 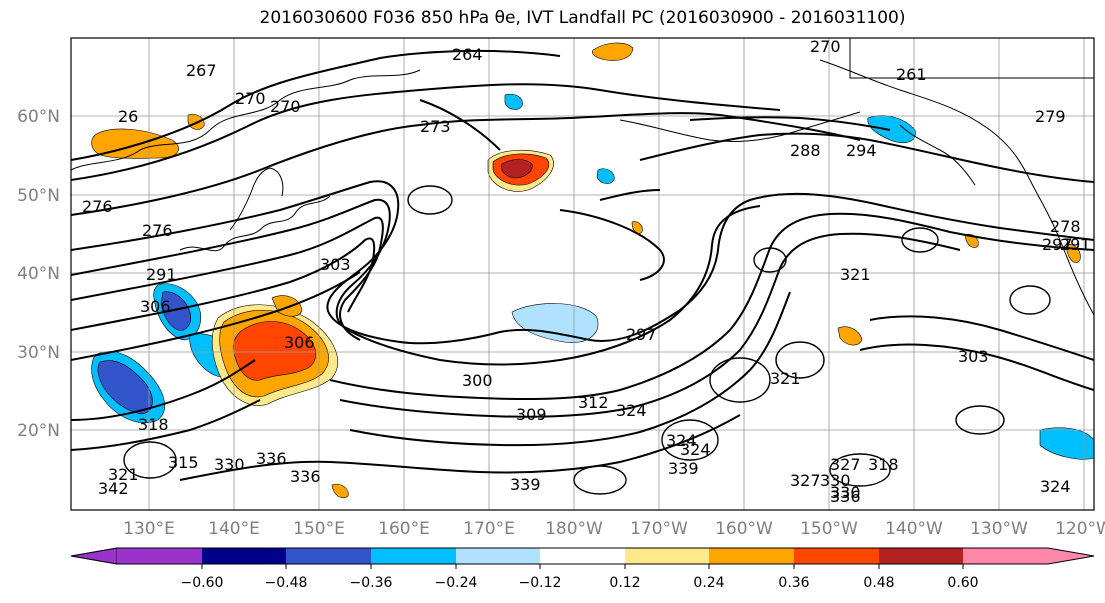 What do you see at coordinates (319, 529) in the screenshot?
I see `longitude-label: 150°E` at bounding box center [319, 529].